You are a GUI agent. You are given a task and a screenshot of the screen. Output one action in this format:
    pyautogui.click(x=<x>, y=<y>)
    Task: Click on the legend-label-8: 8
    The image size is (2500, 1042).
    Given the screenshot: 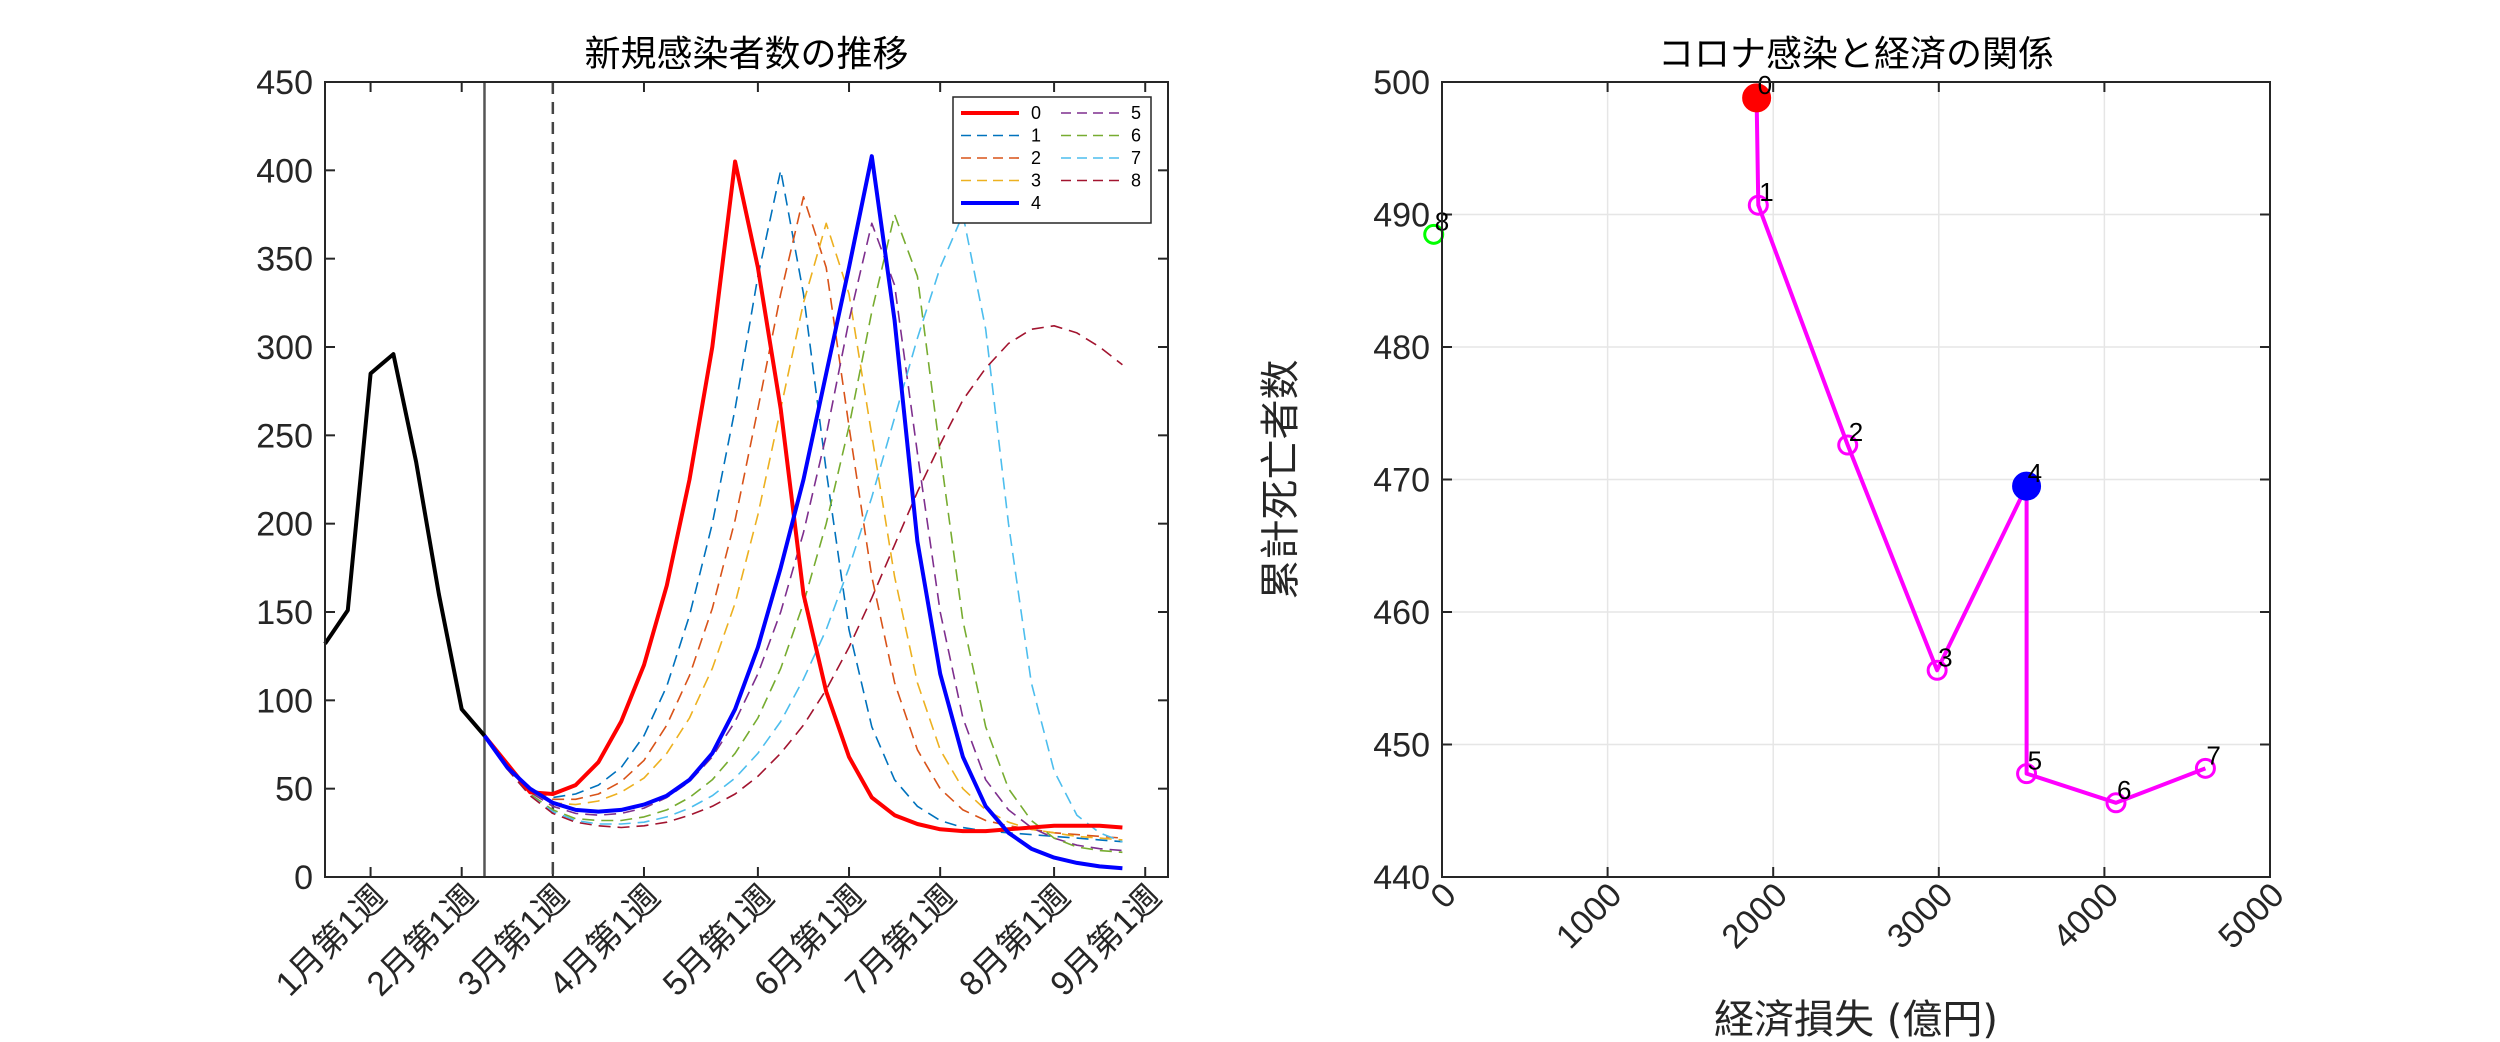 What is the action you would take?
    pyautogui.click(x=1136, y=181)
    